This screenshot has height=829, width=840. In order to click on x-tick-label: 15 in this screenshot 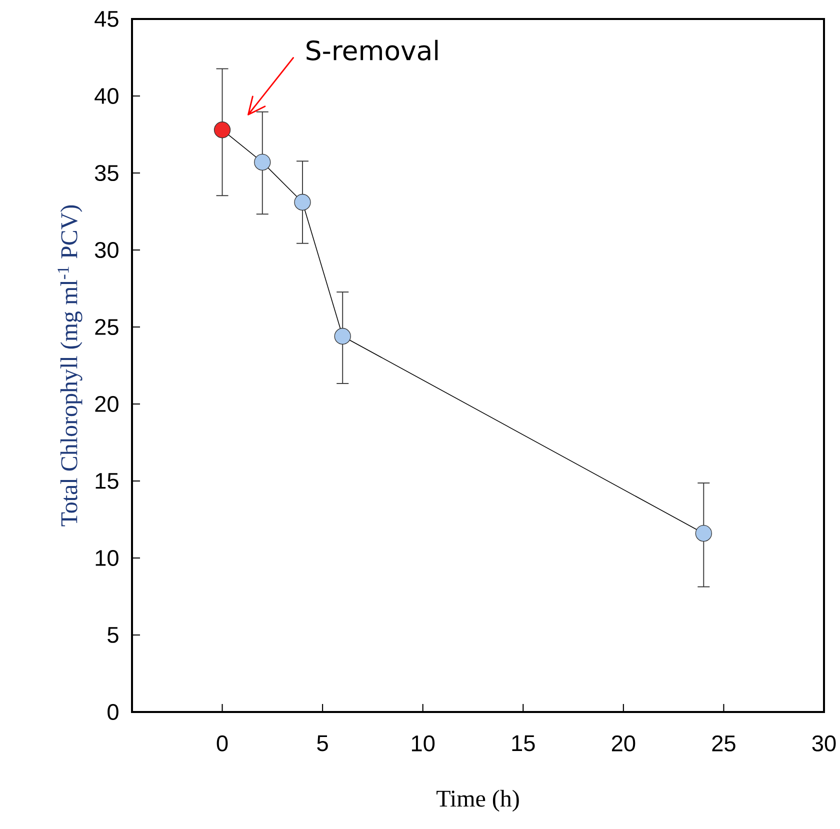, I will do `click(523, 743)`.